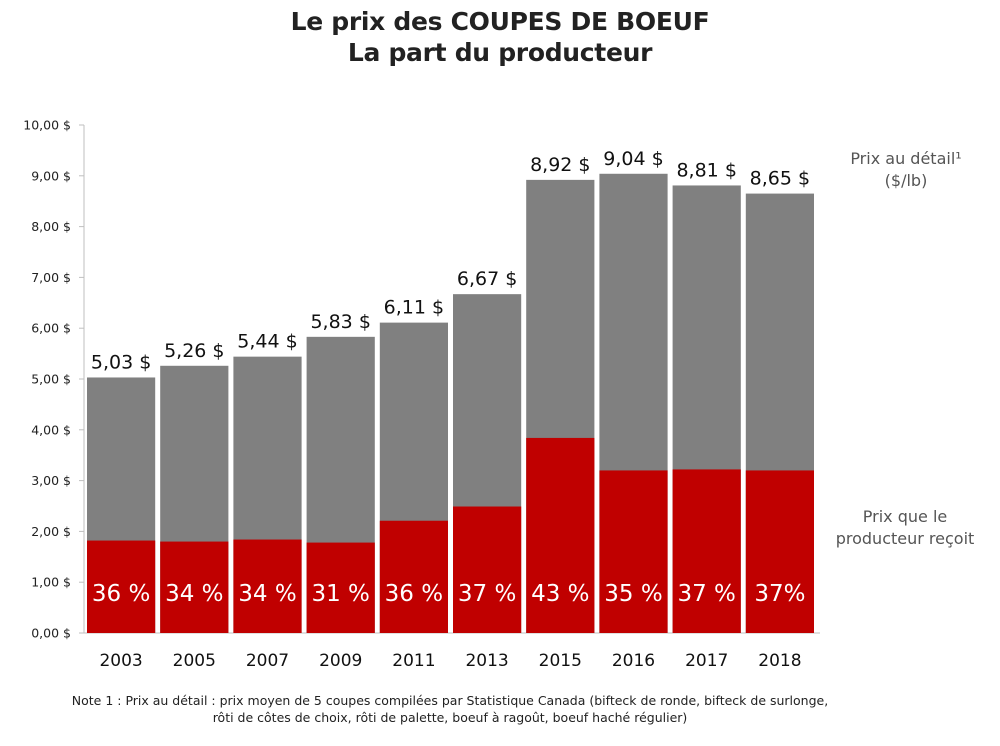  I want to click on producer-share-label: 35 %, so click(633, 594).